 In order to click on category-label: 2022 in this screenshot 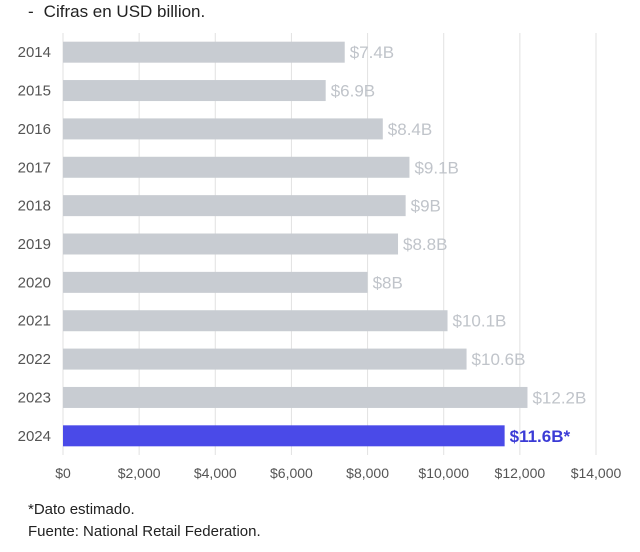, I will do `click(34, 359)`.